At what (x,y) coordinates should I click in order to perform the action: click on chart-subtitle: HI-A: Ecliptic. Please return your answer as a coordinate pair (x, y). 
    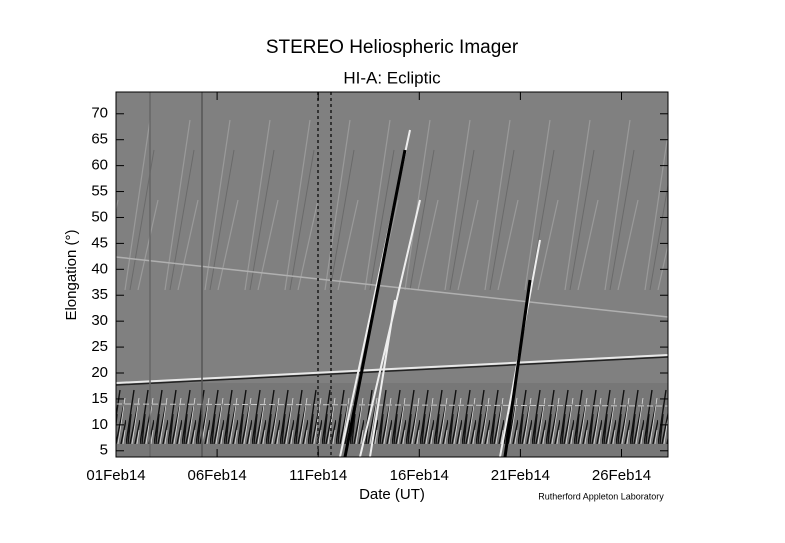
    Looking at the image, I should click on (392, 77).